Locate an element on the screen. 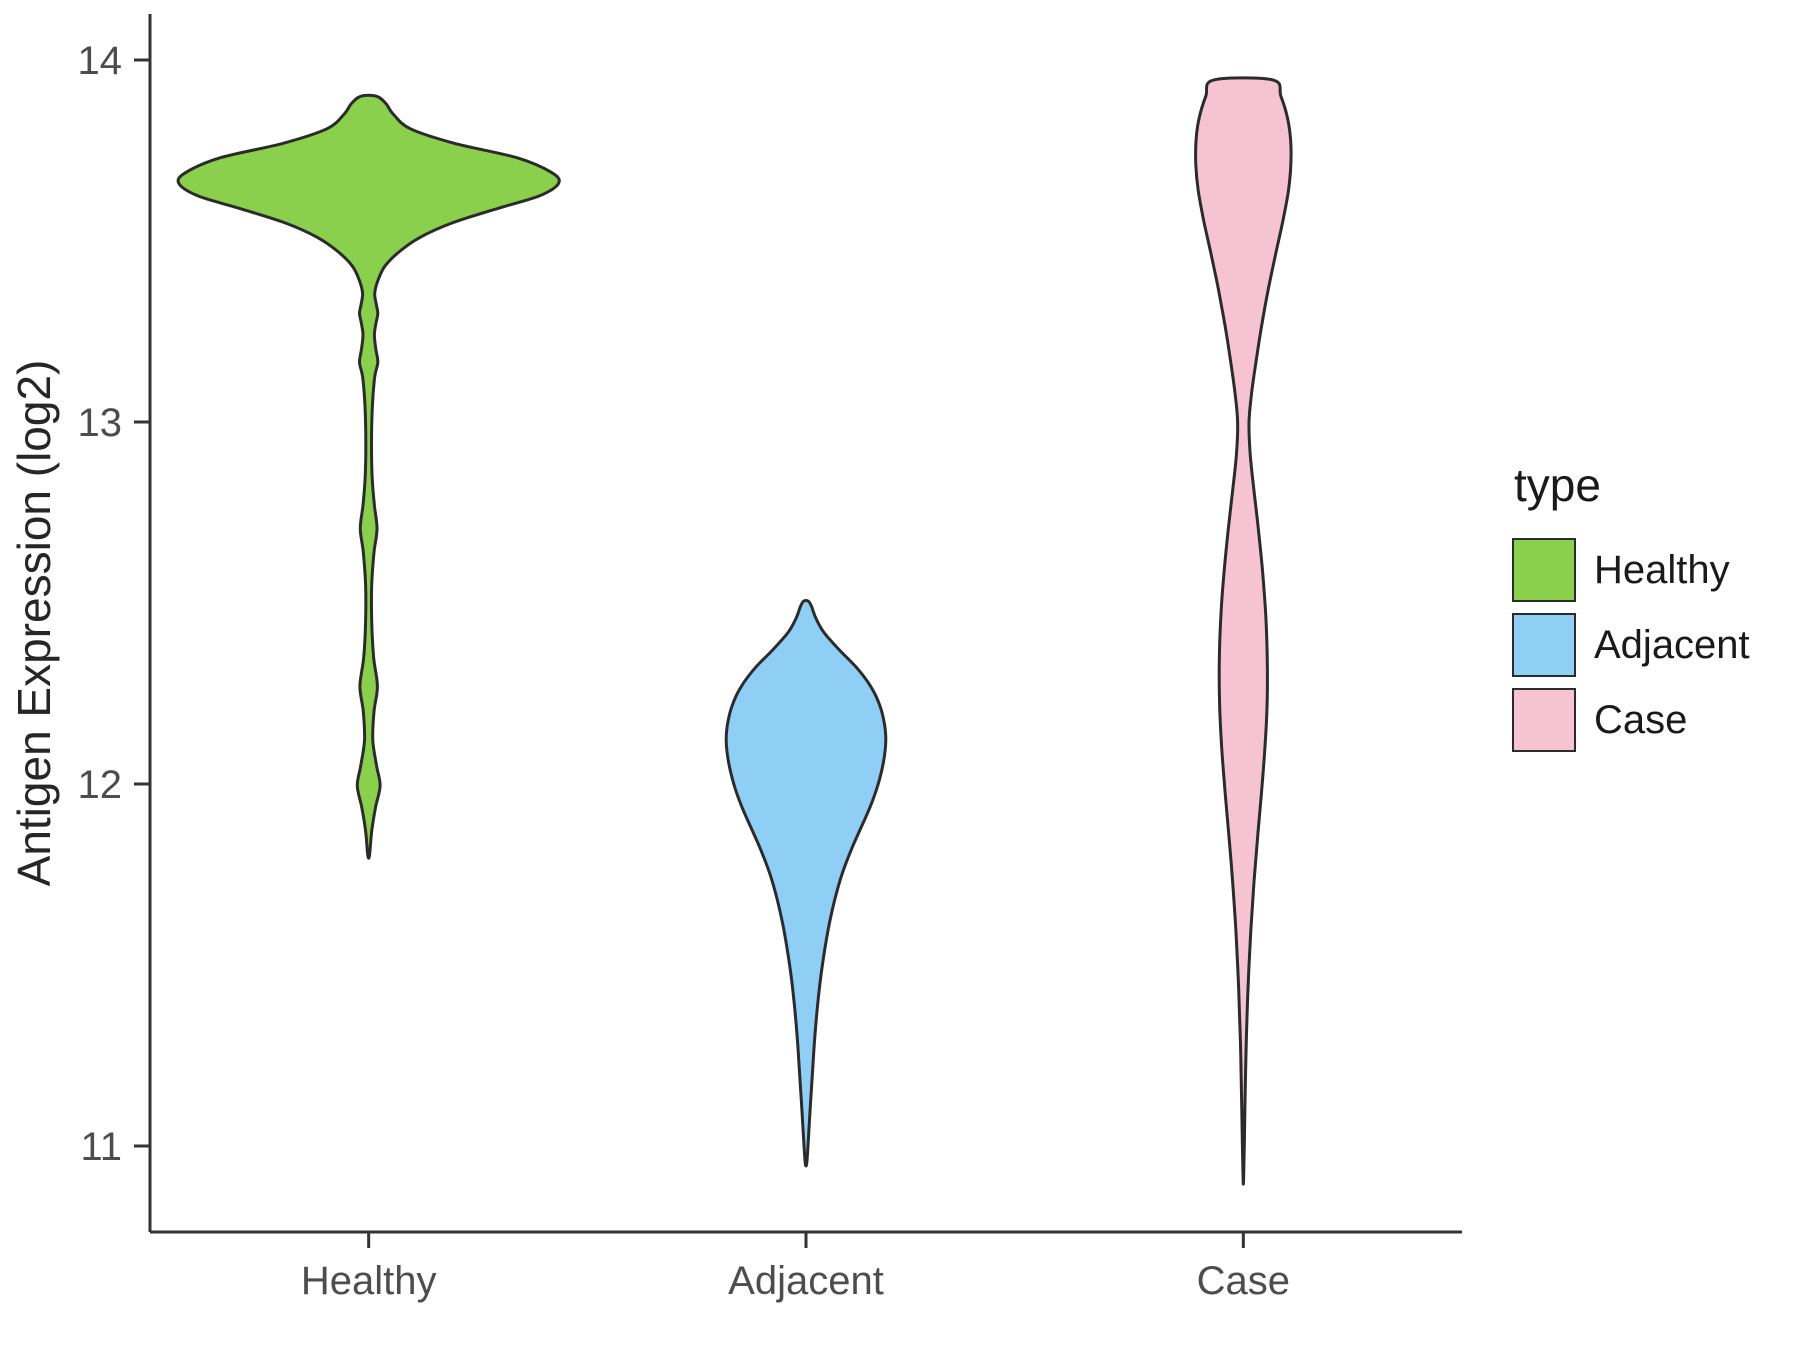 The image size is (1800, 1350). x-category-label-adjacent: Adjacent is located at coordinates (806, 1281).